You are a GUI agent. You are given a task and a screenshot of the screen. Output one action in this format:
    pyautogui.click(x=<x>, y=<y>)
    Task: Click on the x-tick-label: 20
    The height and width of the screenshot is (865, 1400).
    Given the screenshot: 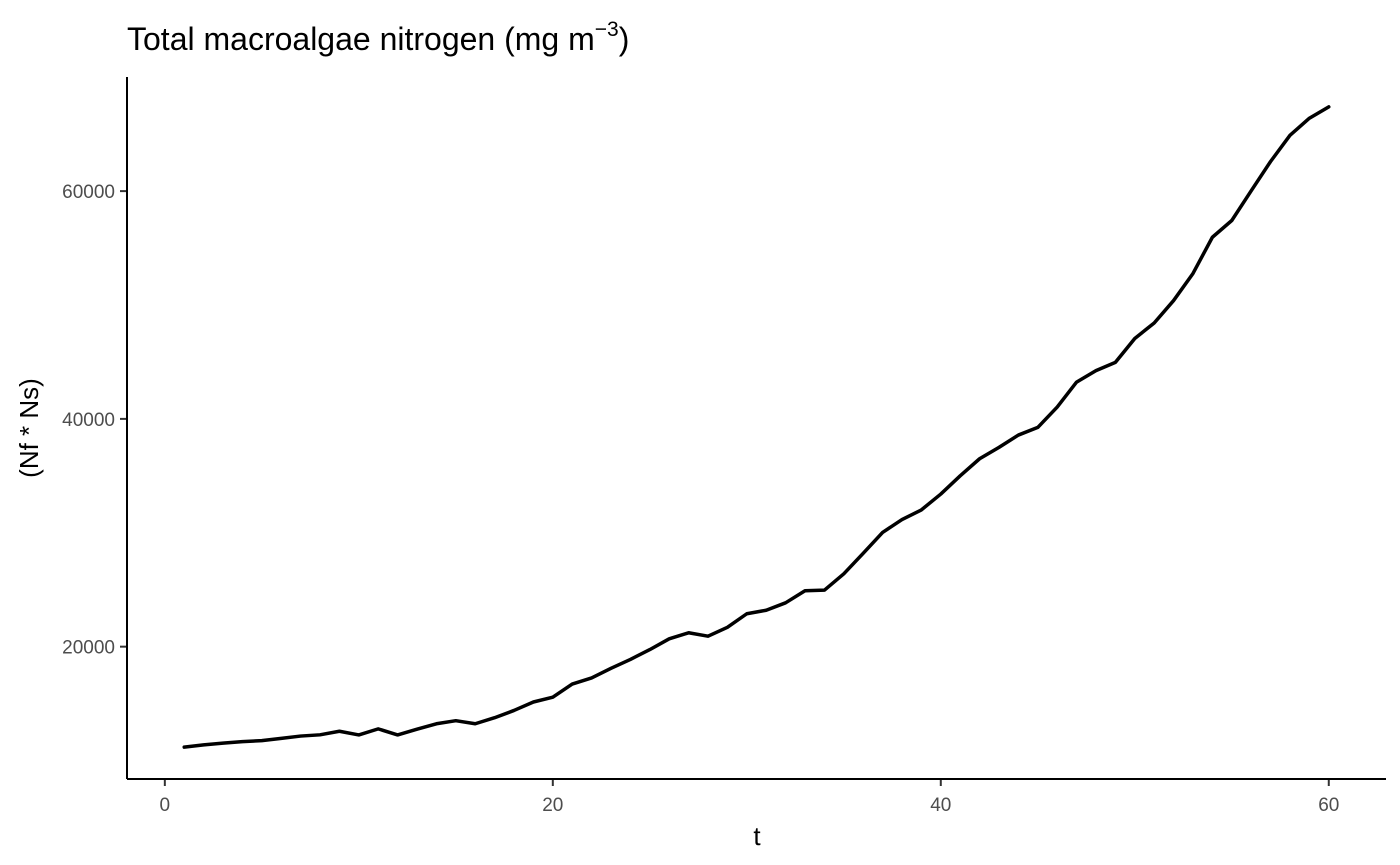 What is the action you would take?
    pyautogui.click(x=552, y=805)
    